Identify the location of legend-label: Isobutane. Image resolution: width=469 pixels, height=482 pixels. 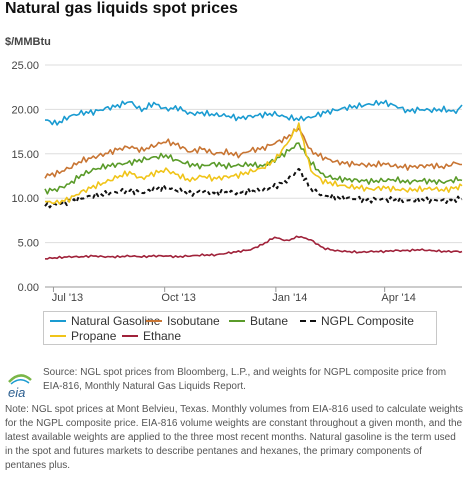
(193, 321).